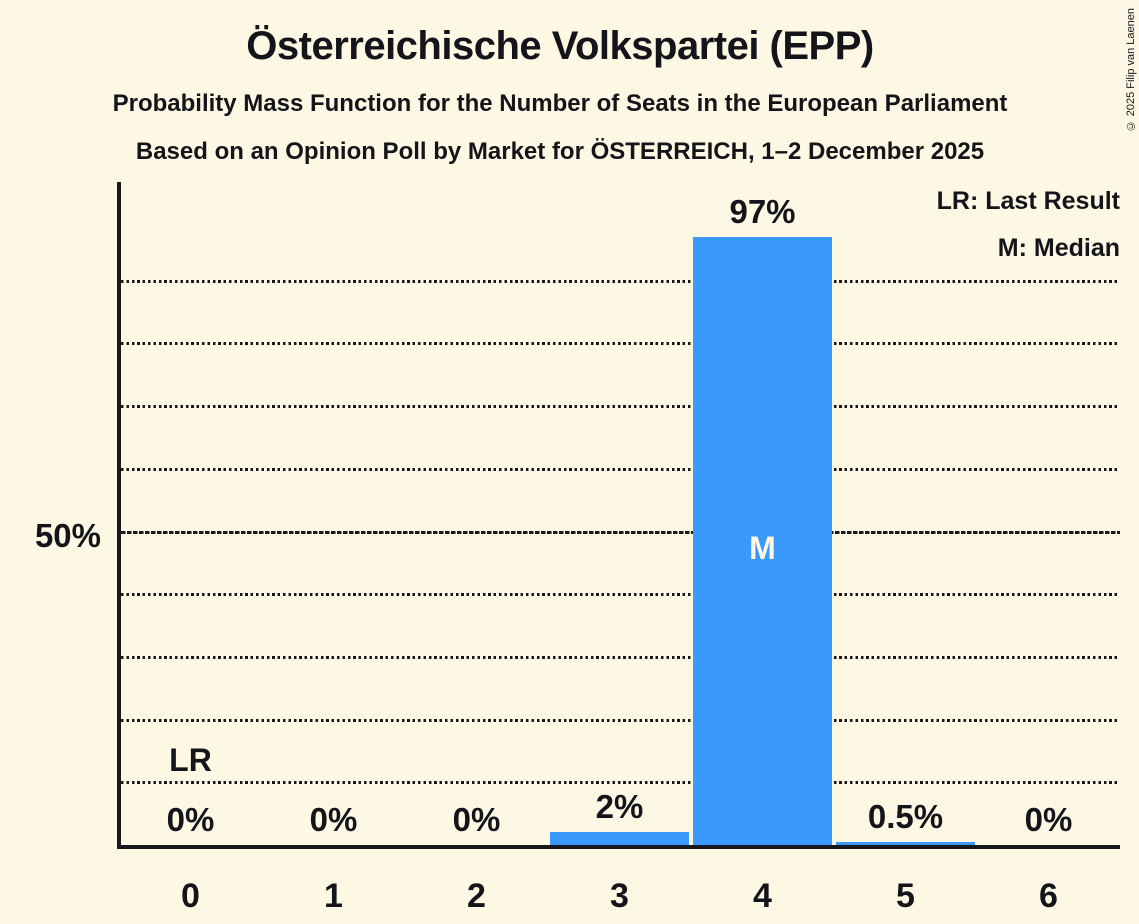 Image resolution: width=1139 pixels, height=924 pixels. Describe the element at coordinates (190, 819) in the screenshot. I see `bar-value-label-0: 0%` at that location.